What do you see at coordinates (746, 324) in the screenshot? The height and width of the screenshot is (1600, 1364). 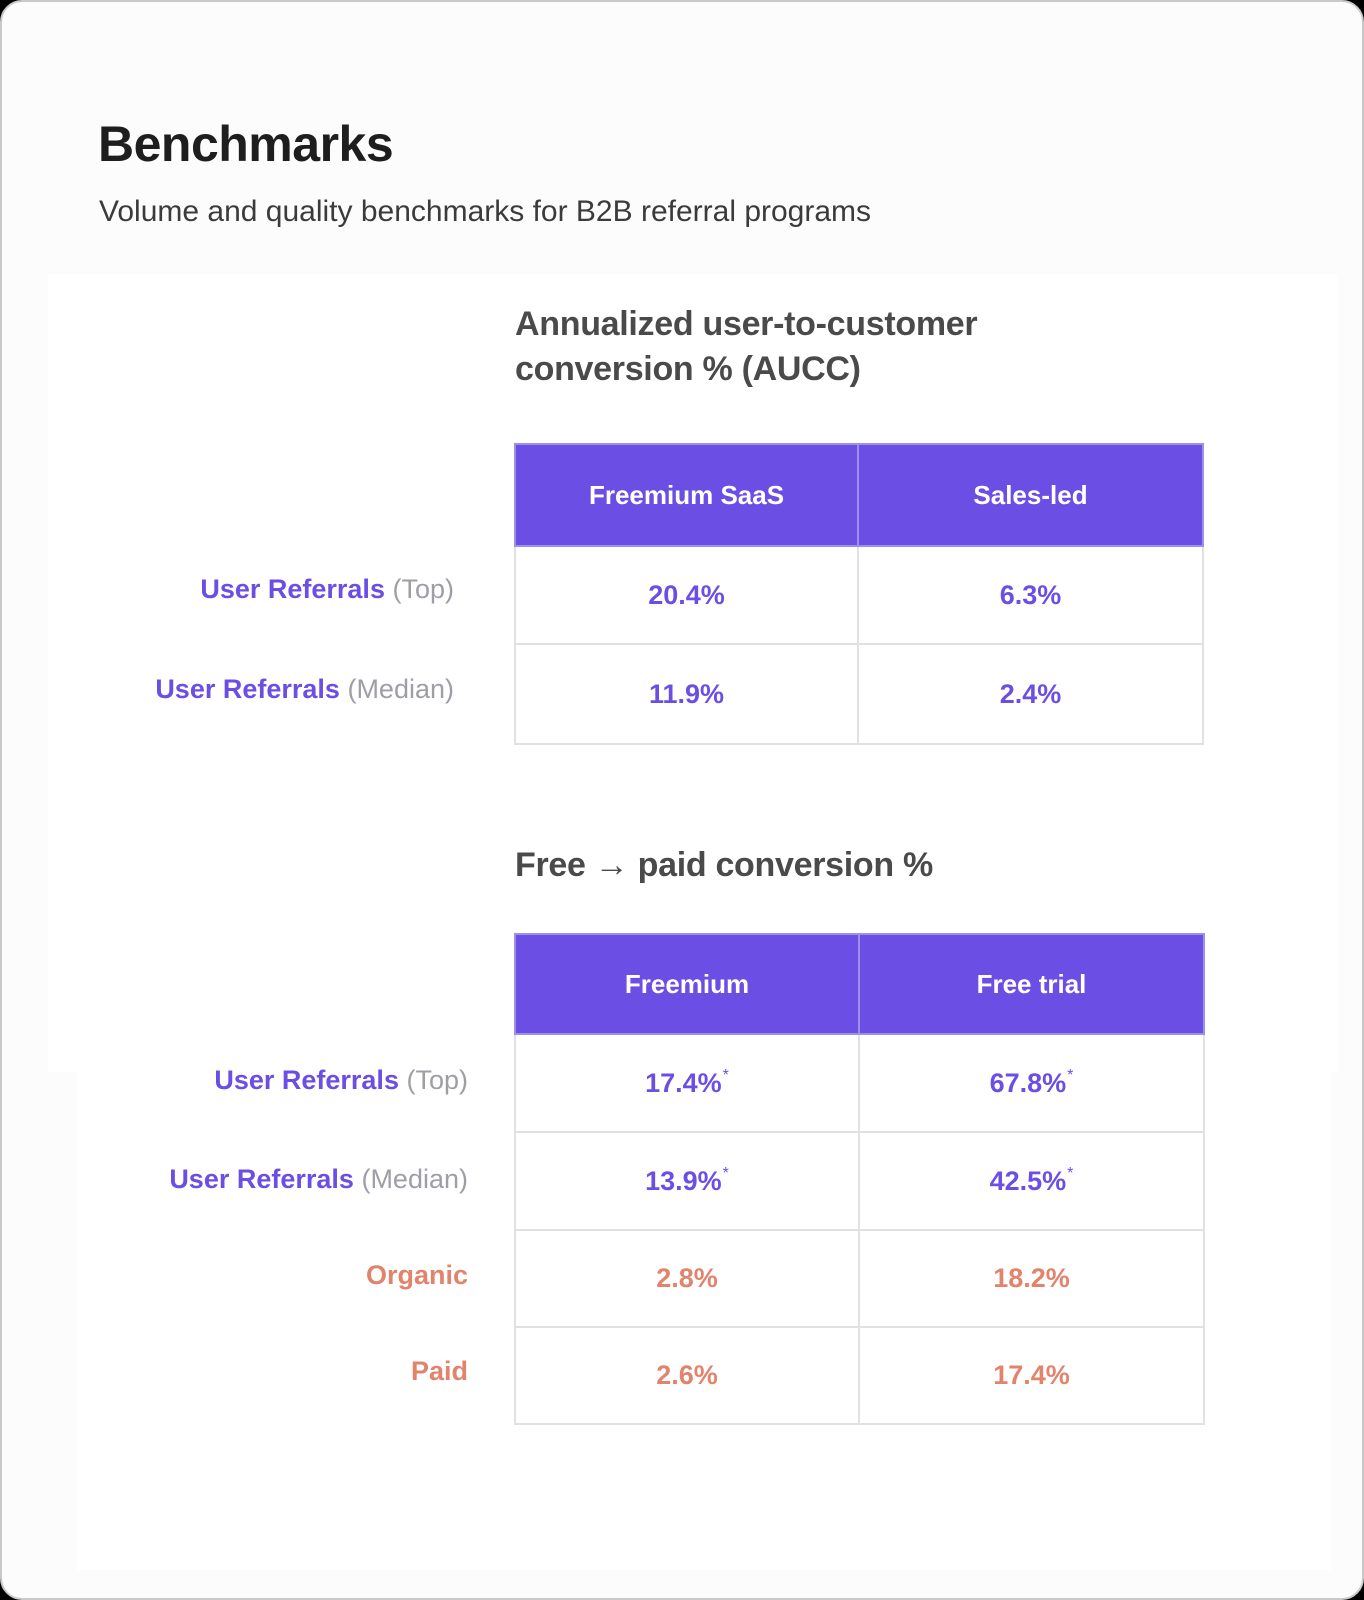 I see `aucc-heading-line1: Annualized user-to-customer` at bounding box center [746, 324].